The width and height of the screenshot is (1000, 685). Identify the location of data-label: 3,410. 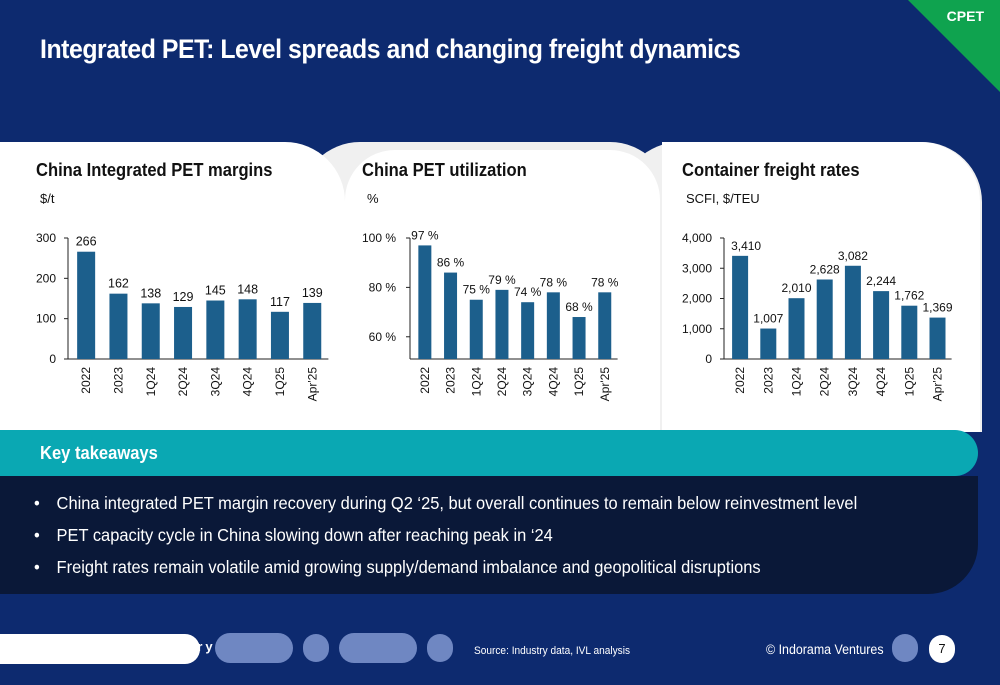
(746, 246).